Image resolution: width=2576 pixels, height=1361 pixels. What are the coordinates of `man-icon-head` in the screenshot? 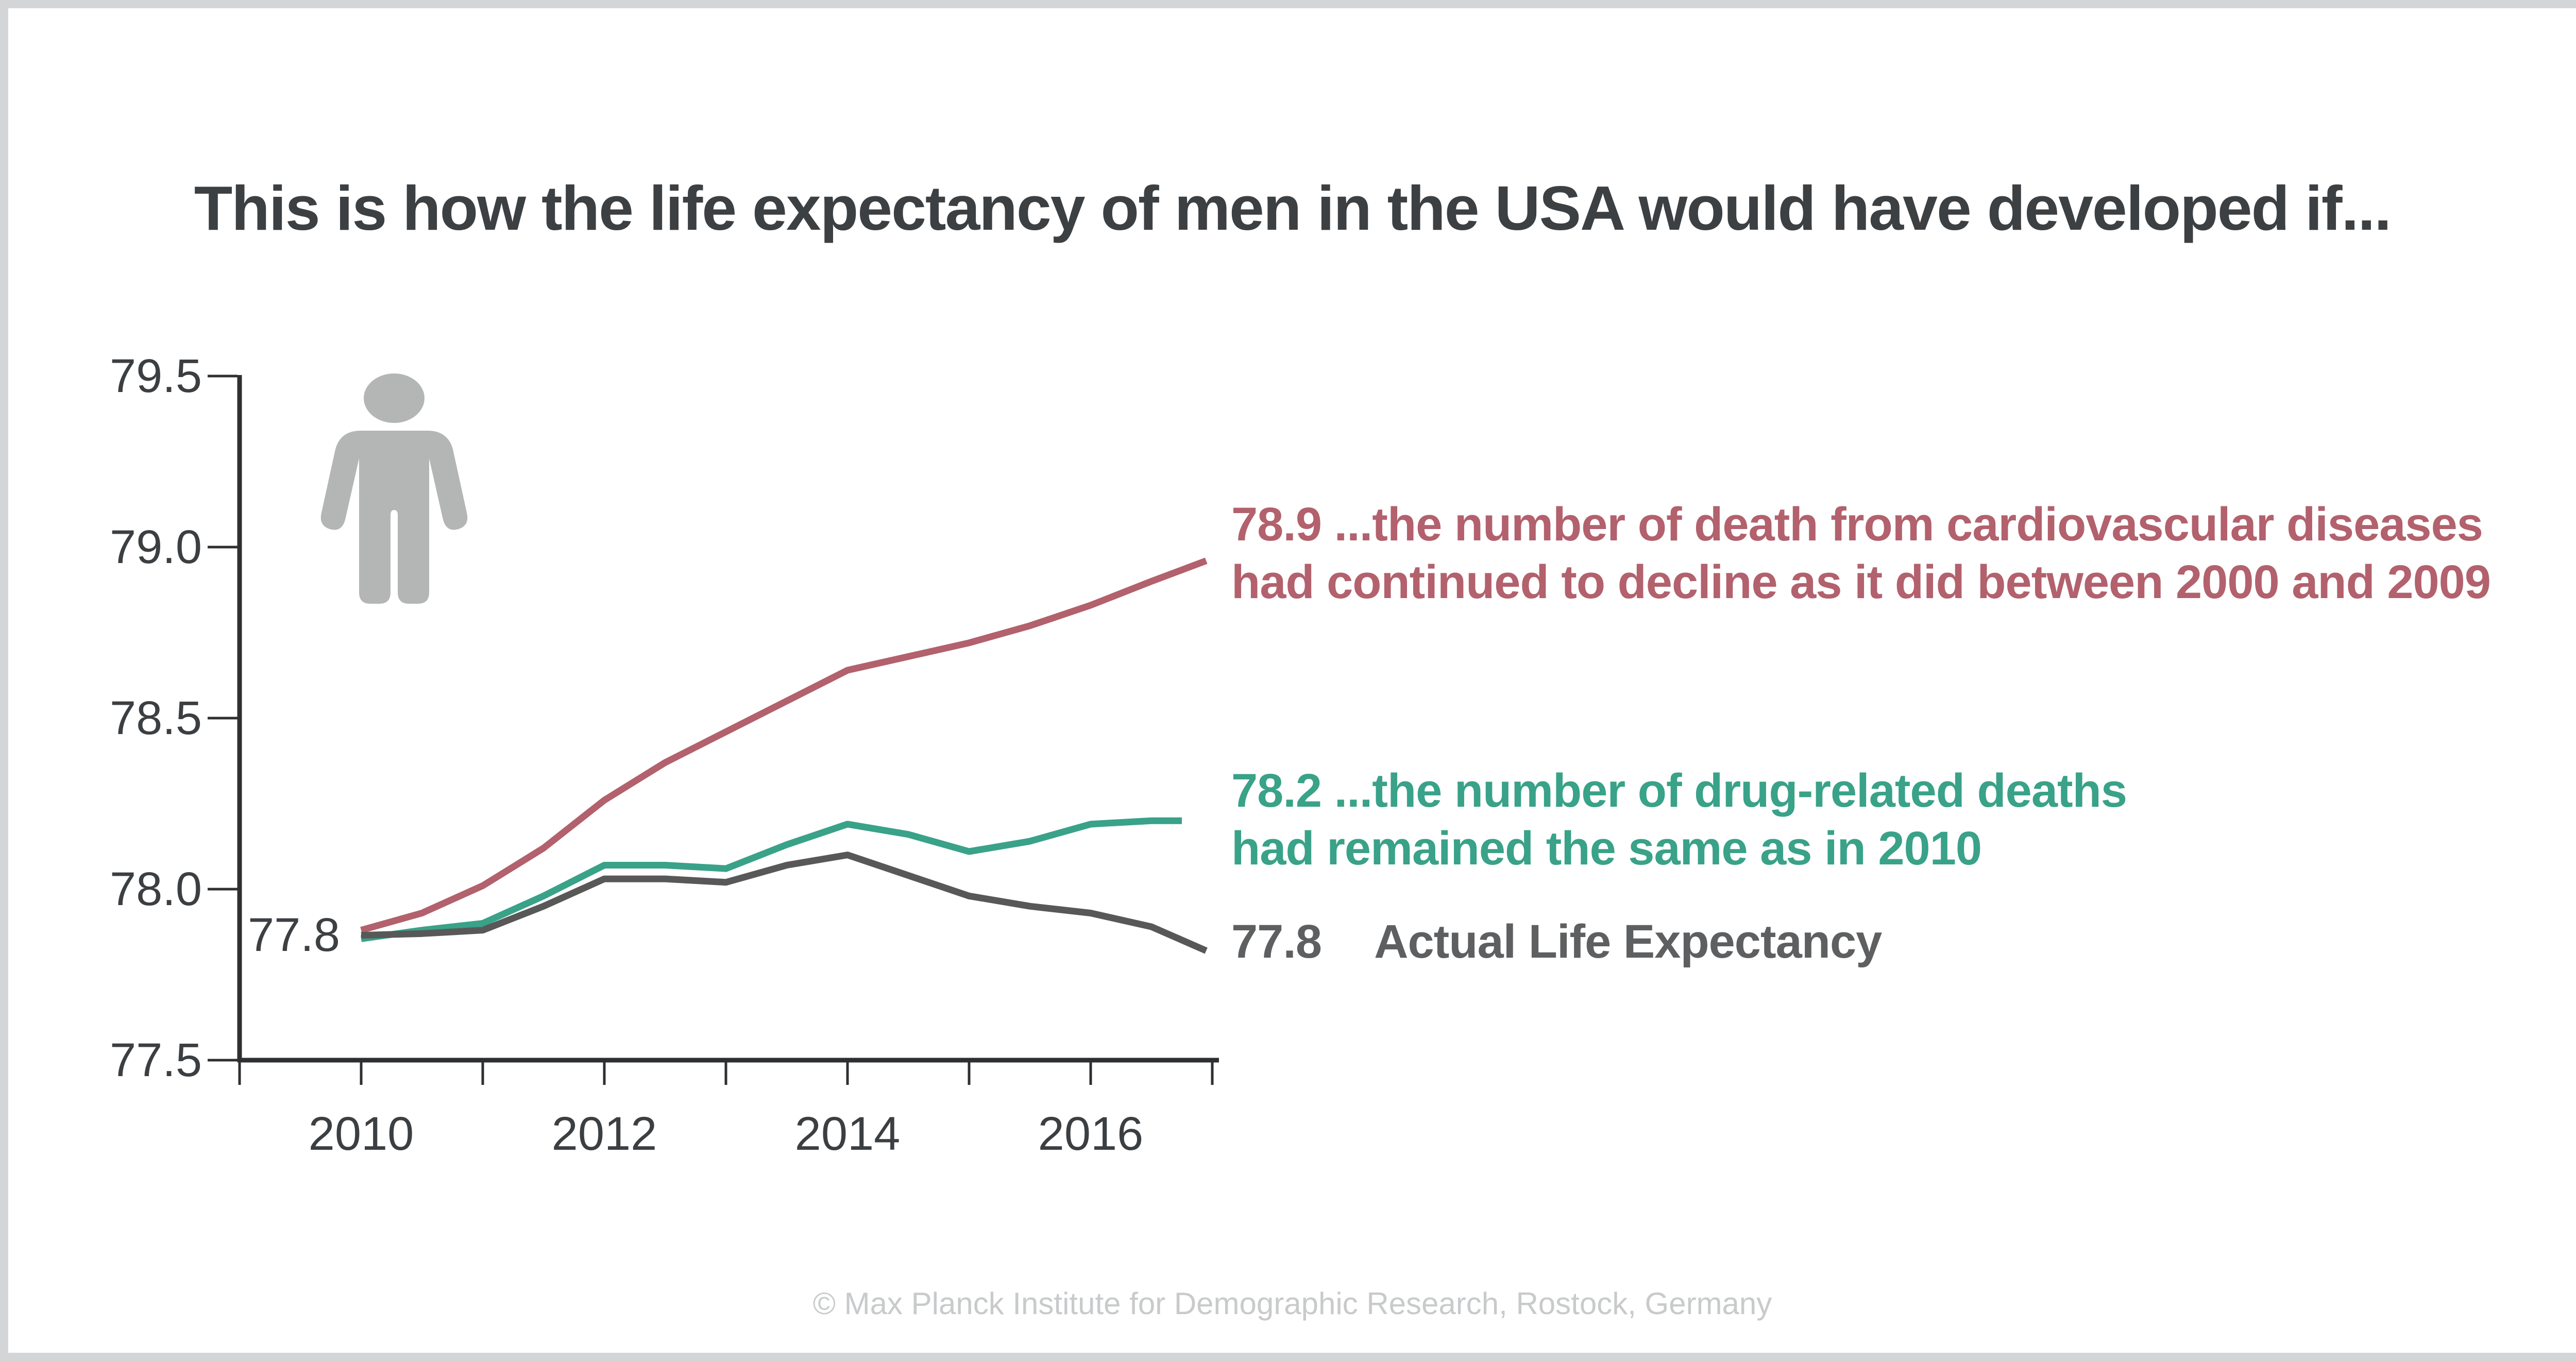 It's located at (395, 398).